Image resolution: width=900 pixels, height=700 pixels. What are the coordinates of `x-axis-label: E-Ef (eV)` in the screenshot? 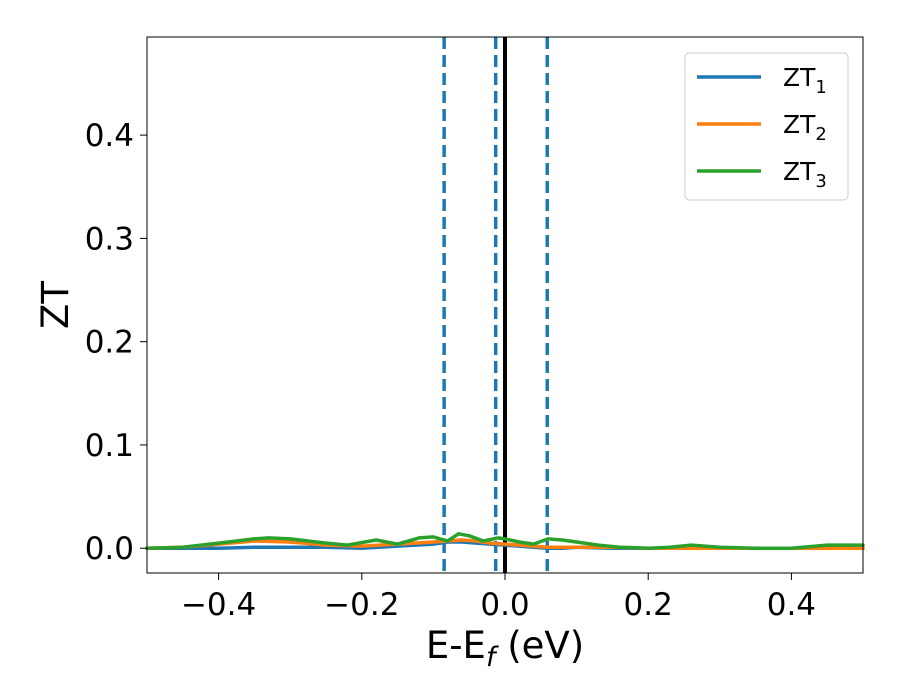 It's located at (505, 648).